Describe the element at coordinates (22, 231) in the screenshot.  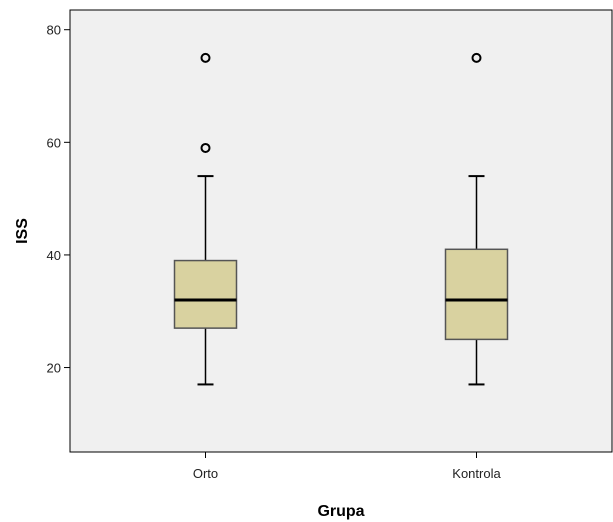
I see `y-axis-title: ISS` at that location.